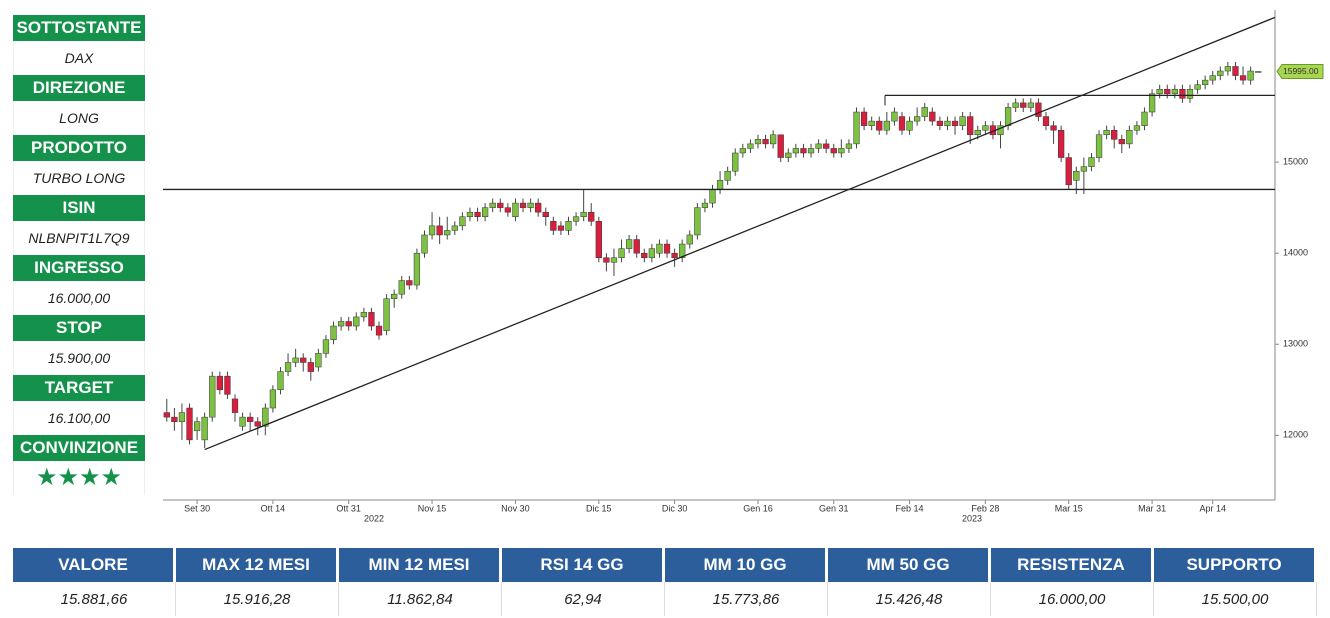  What do you see at coordinates (1295, 344) in the screenshot?
I see `y-tick-label: 13000` at bounding box center [1295, 344].